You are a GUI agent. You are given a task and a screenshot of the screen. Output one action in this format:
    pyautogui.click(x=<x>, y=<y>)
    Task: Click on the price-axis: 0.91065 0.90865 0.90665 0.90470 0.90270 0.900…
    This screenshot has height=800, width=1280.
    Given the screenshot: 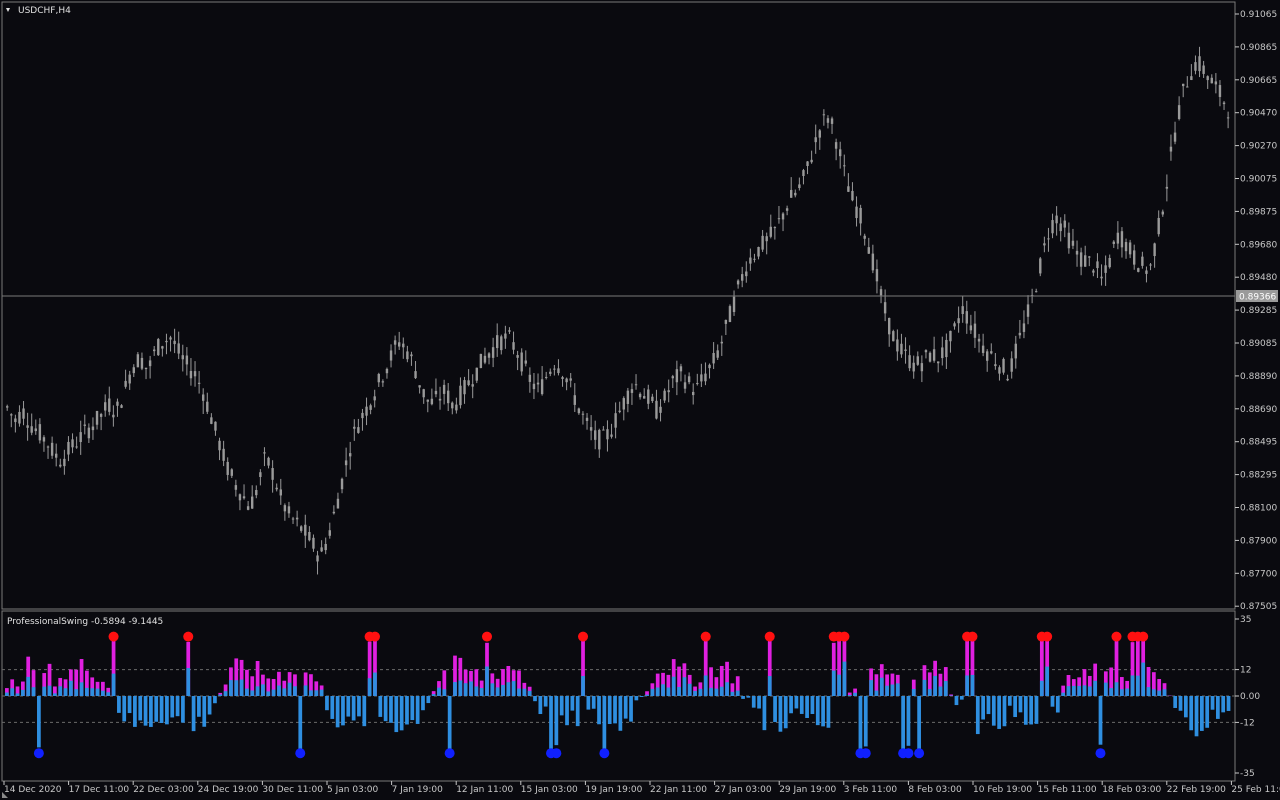 What is the action you would take?
    pyautogui.click(x=1256, y=311)
    